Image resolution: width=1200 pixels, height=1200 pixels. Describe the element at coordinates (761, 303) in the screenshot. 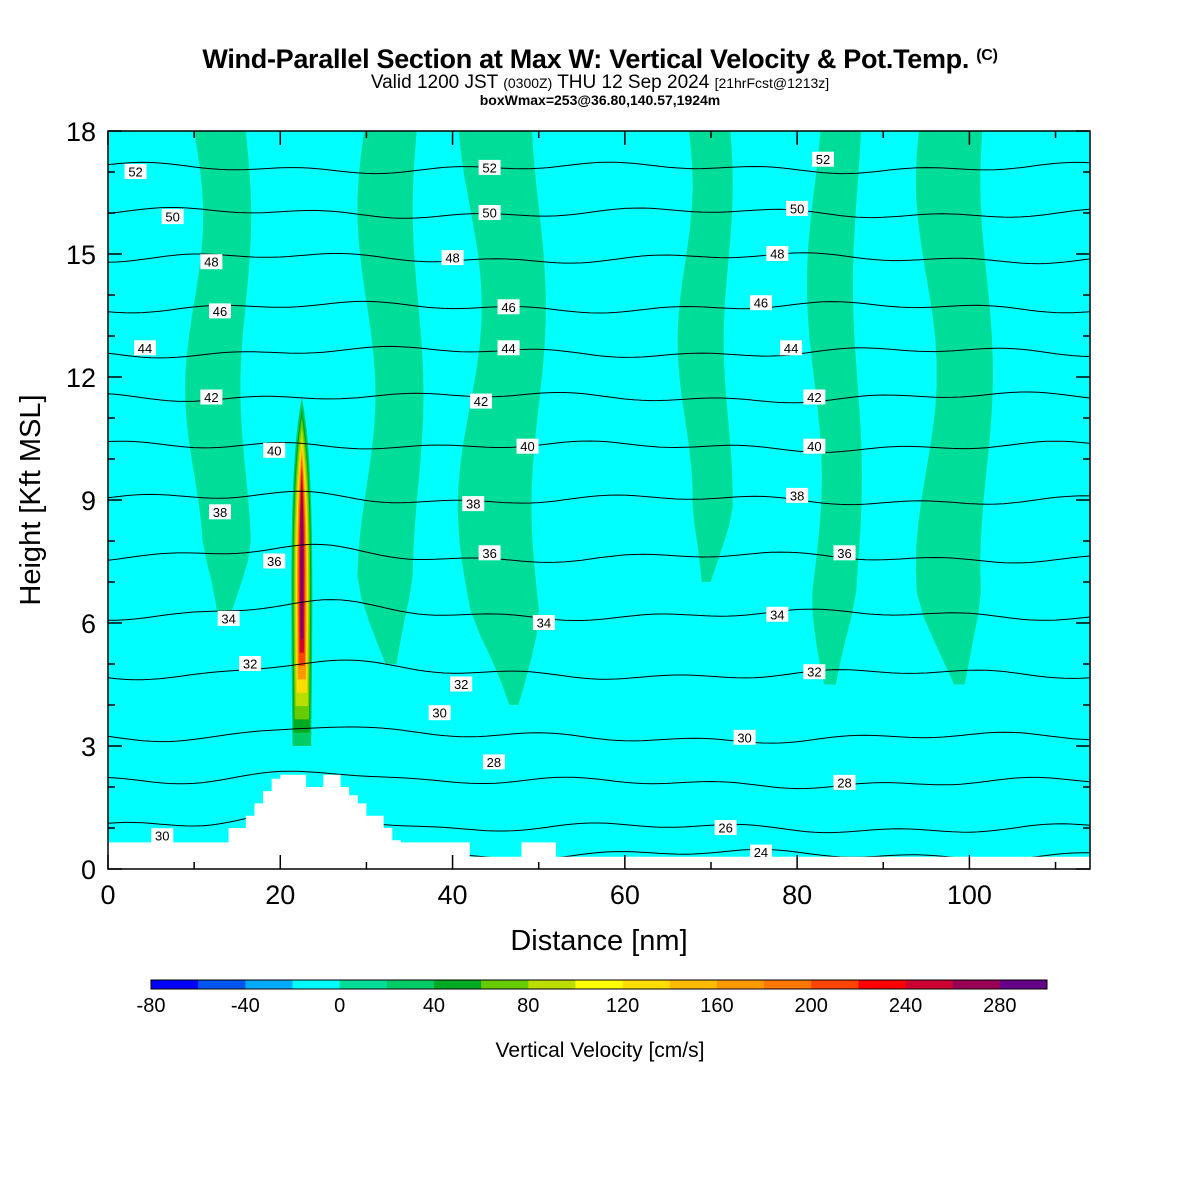

I see `contour-label-text: 46` at that location.